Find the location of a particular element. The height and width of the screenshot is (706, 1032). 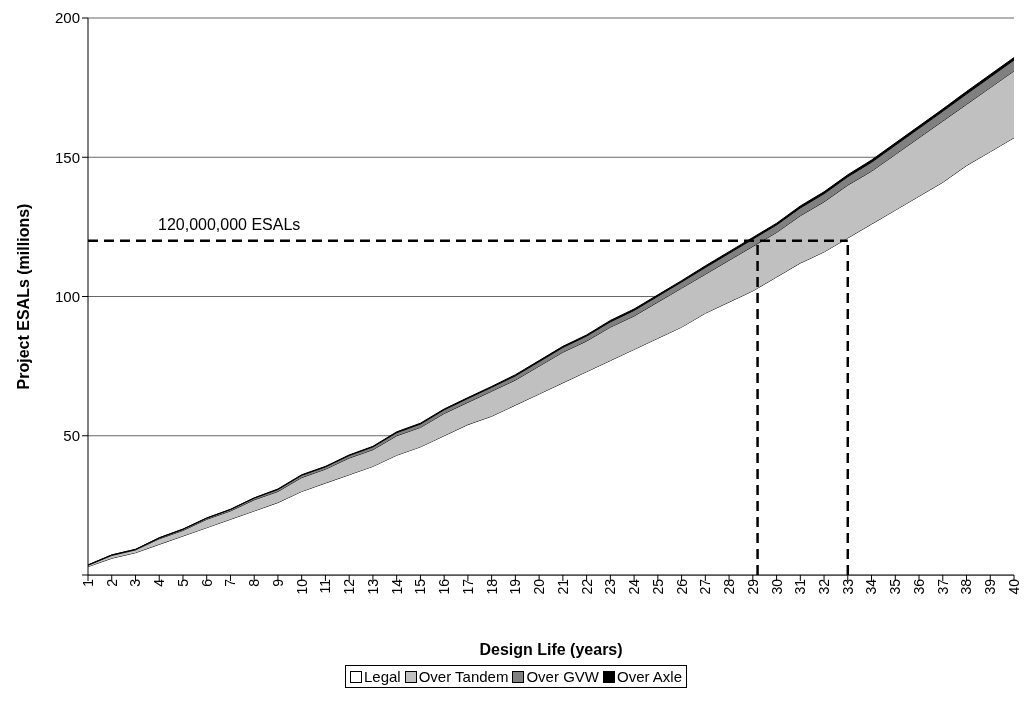

x-tick-label: 16 is located at coordinates (444, 586).